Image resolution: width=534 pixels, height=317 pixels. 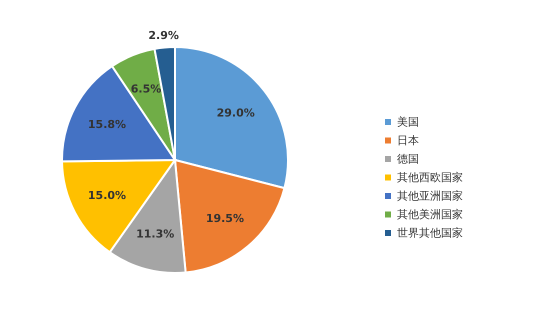 What do you see at coordinates (155, 234) in the screenshot?
I see `data-label: 11.3%` at bounding box center [155, 234].